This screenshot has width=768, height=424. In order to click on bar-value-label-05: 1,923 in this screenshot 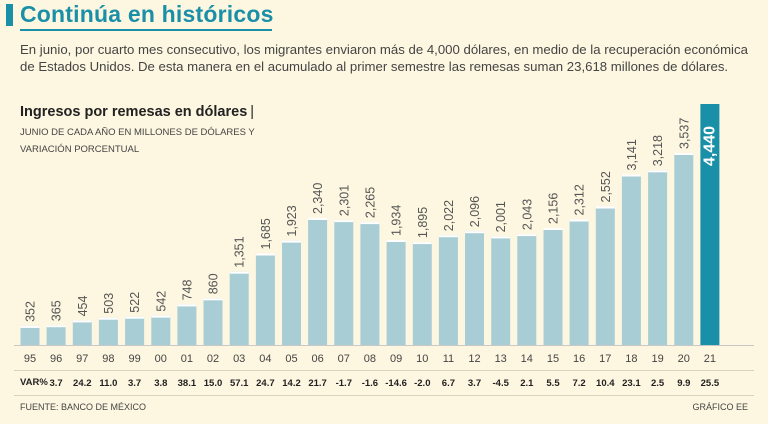, I will do `click(292, 220)`.